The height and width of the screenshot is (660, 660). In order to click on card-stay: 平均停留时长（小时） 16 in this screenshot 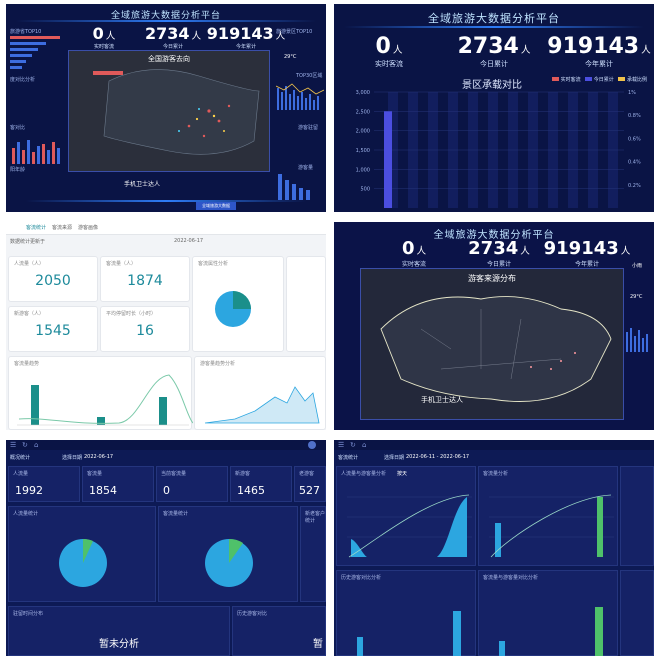, I will do `click(145, 329)`.